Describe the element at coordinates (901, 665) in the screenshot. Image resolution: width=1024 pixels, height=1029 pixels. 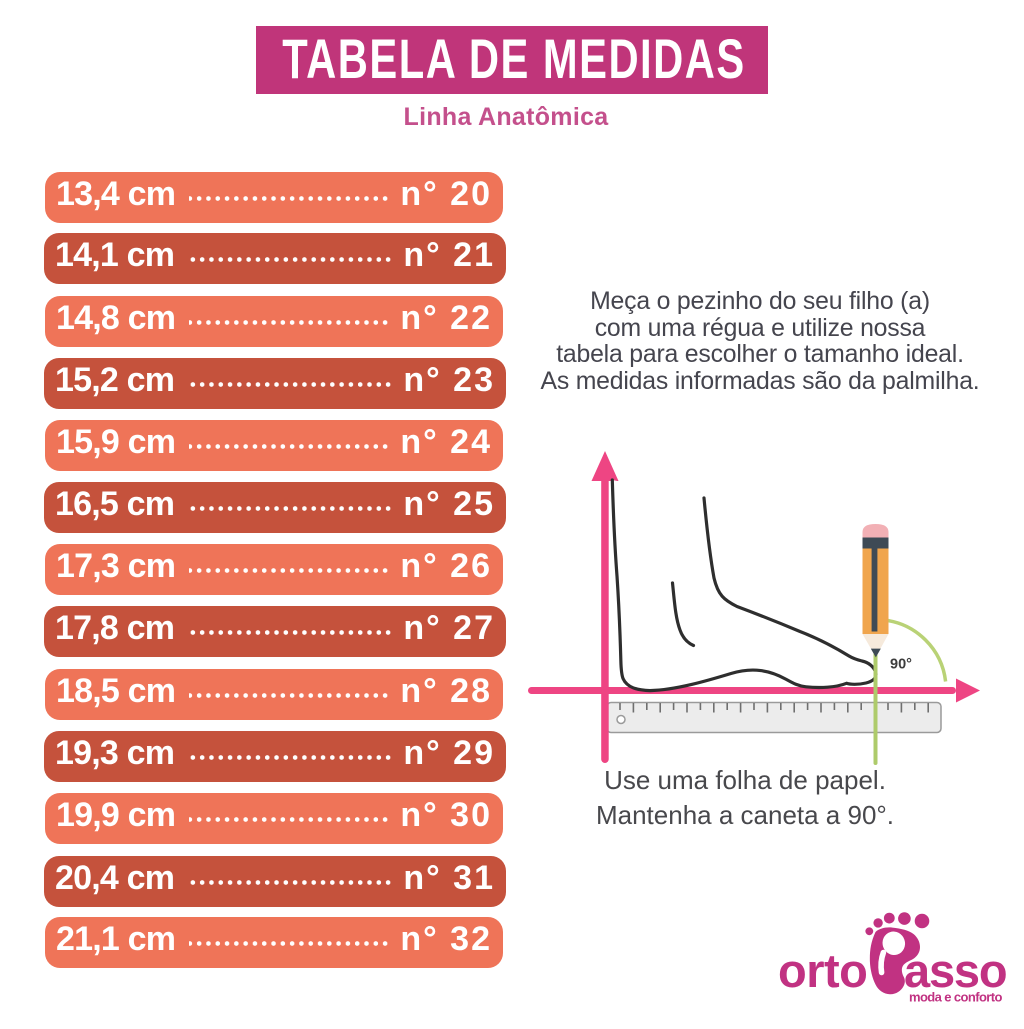
I see `svg-text: 90°` at that location.